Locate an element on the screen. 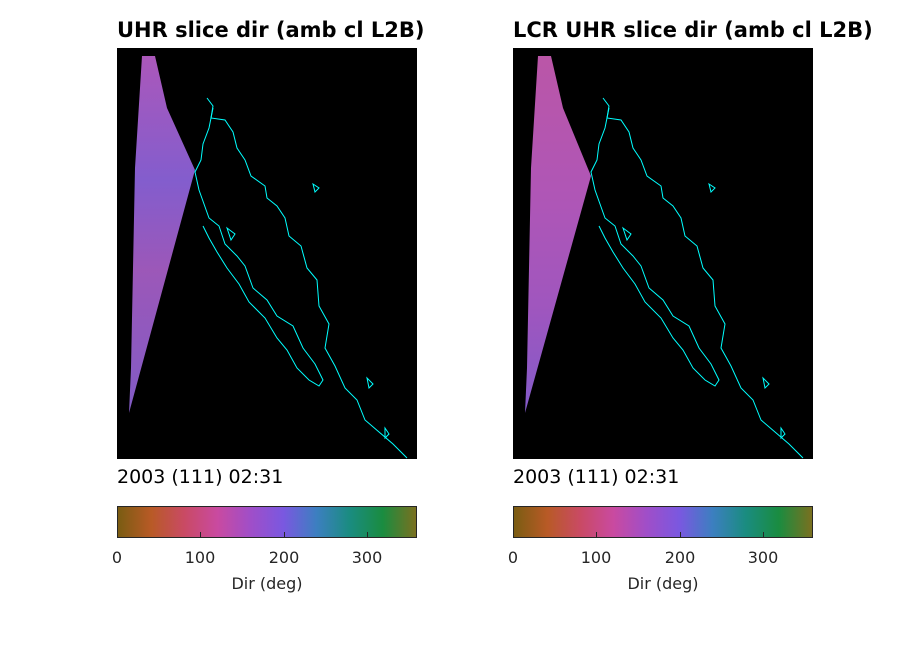 This screenshot has width=900, height=652. right-timestamp: 2003 (111) 02:31 is located at coordinates (596, 477).